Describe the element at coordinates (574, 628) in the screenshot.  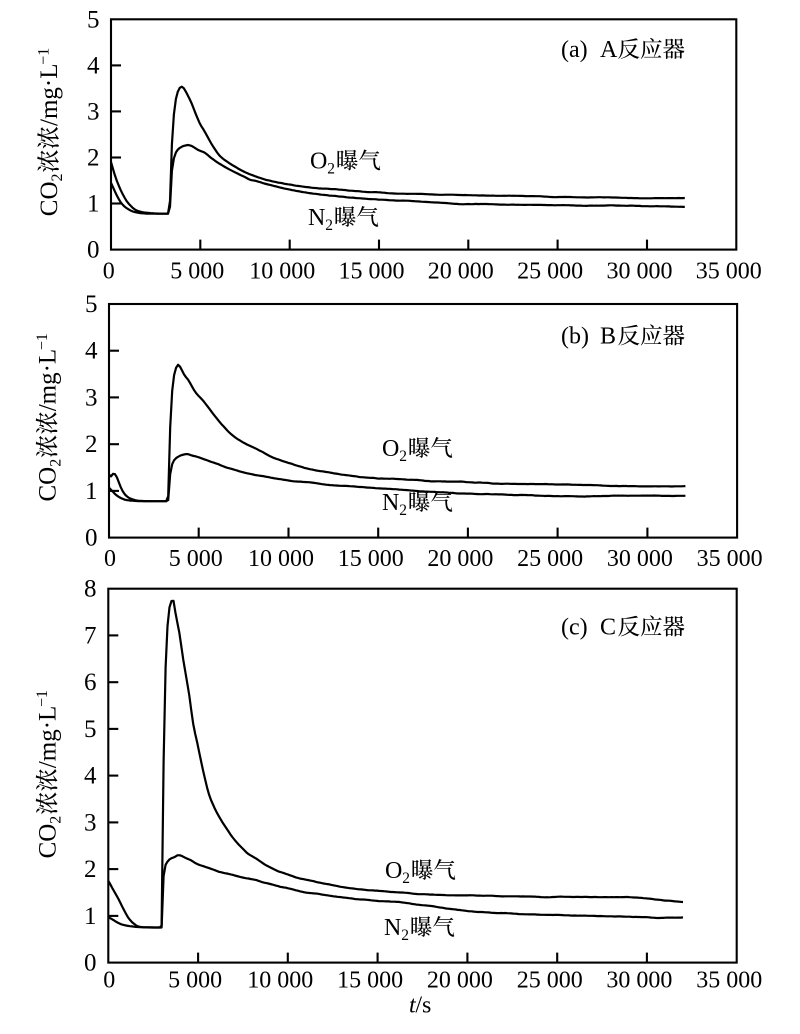
I see `svg-text: (c)` at that location.